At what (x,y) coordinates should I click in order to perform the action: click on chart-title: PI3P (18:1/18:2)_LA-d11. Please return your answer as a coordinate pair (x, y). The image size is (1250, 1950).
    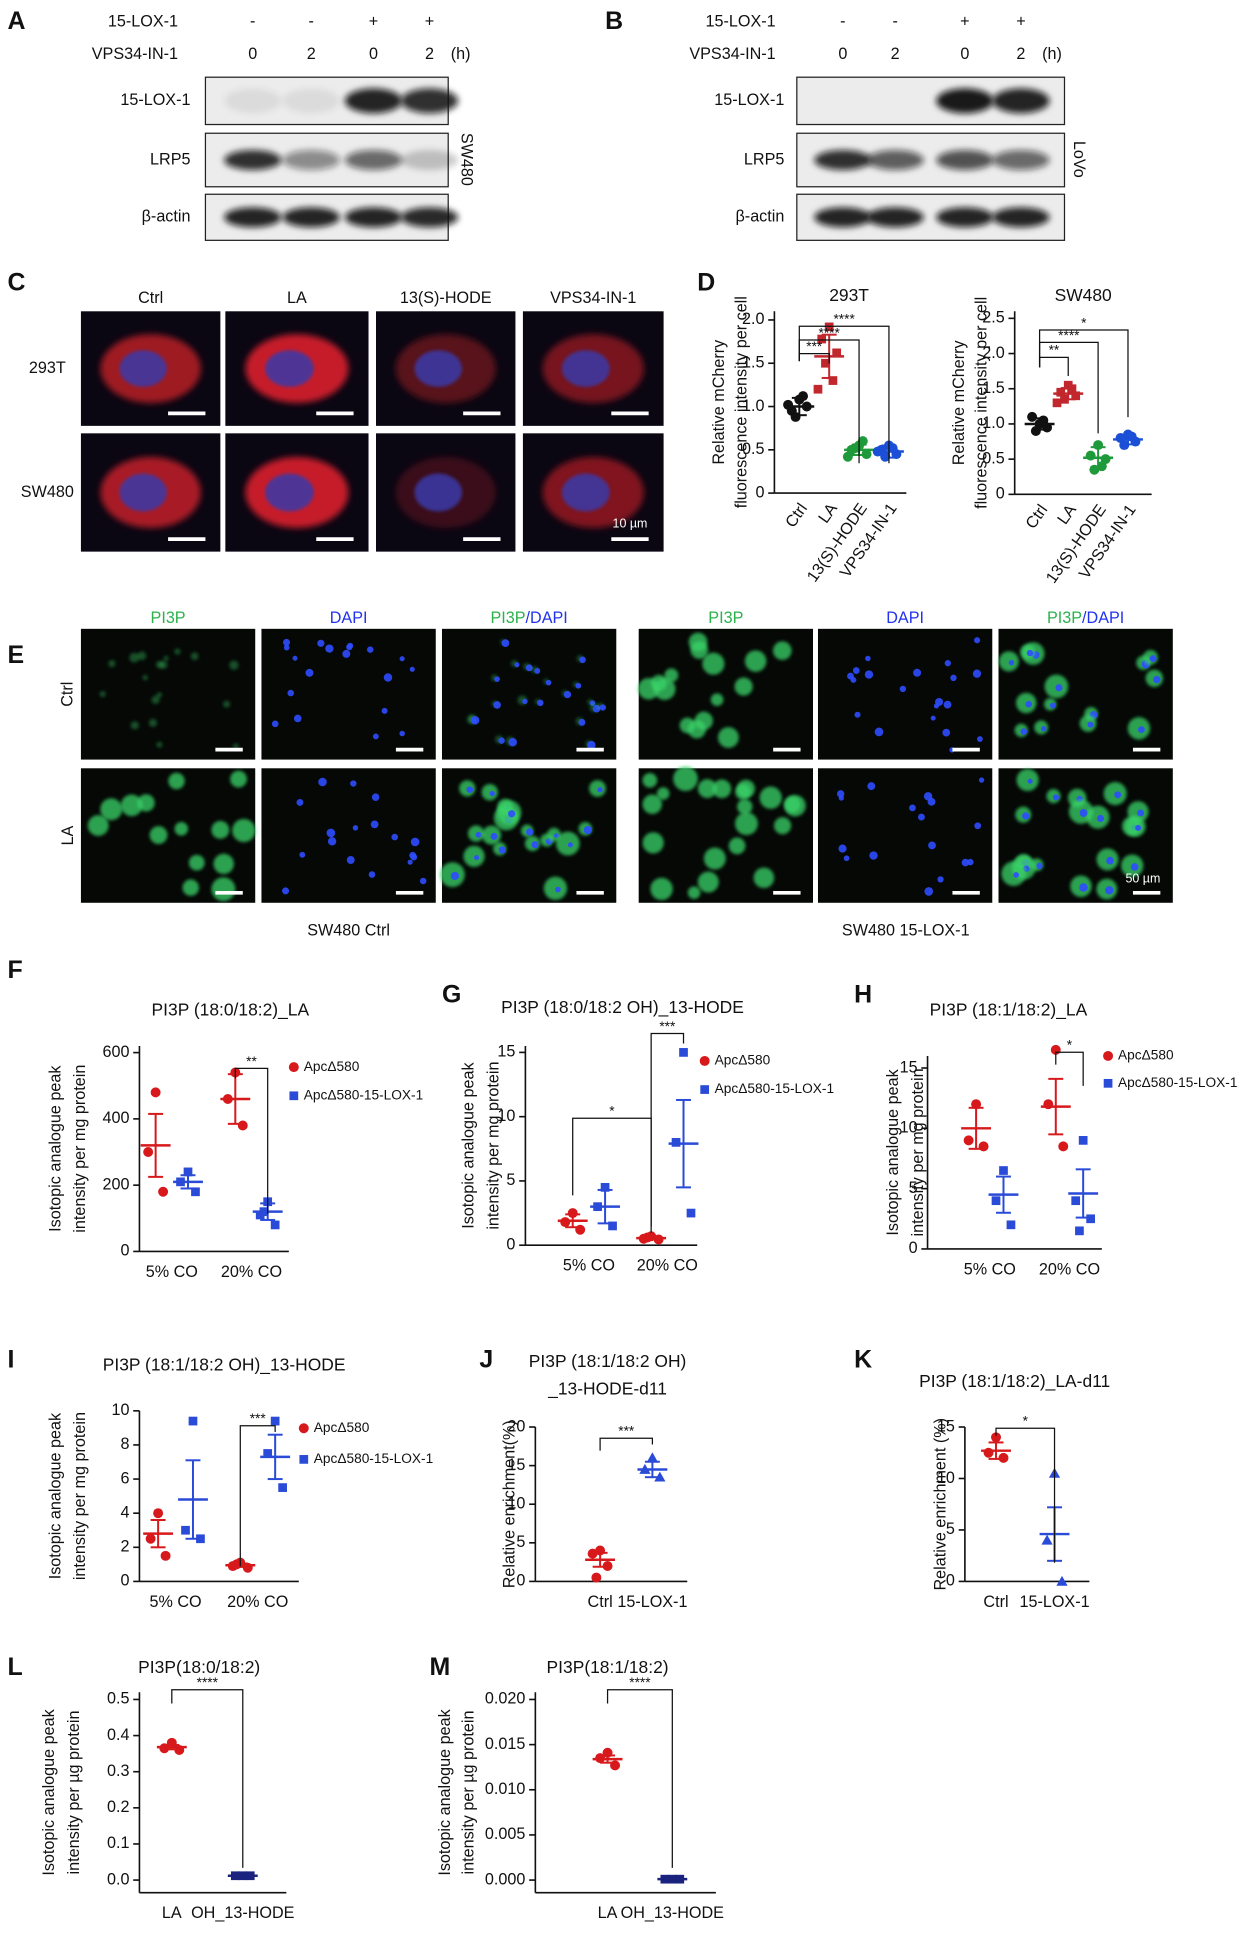
    Looking at the image, I should click on (1014, 1381).